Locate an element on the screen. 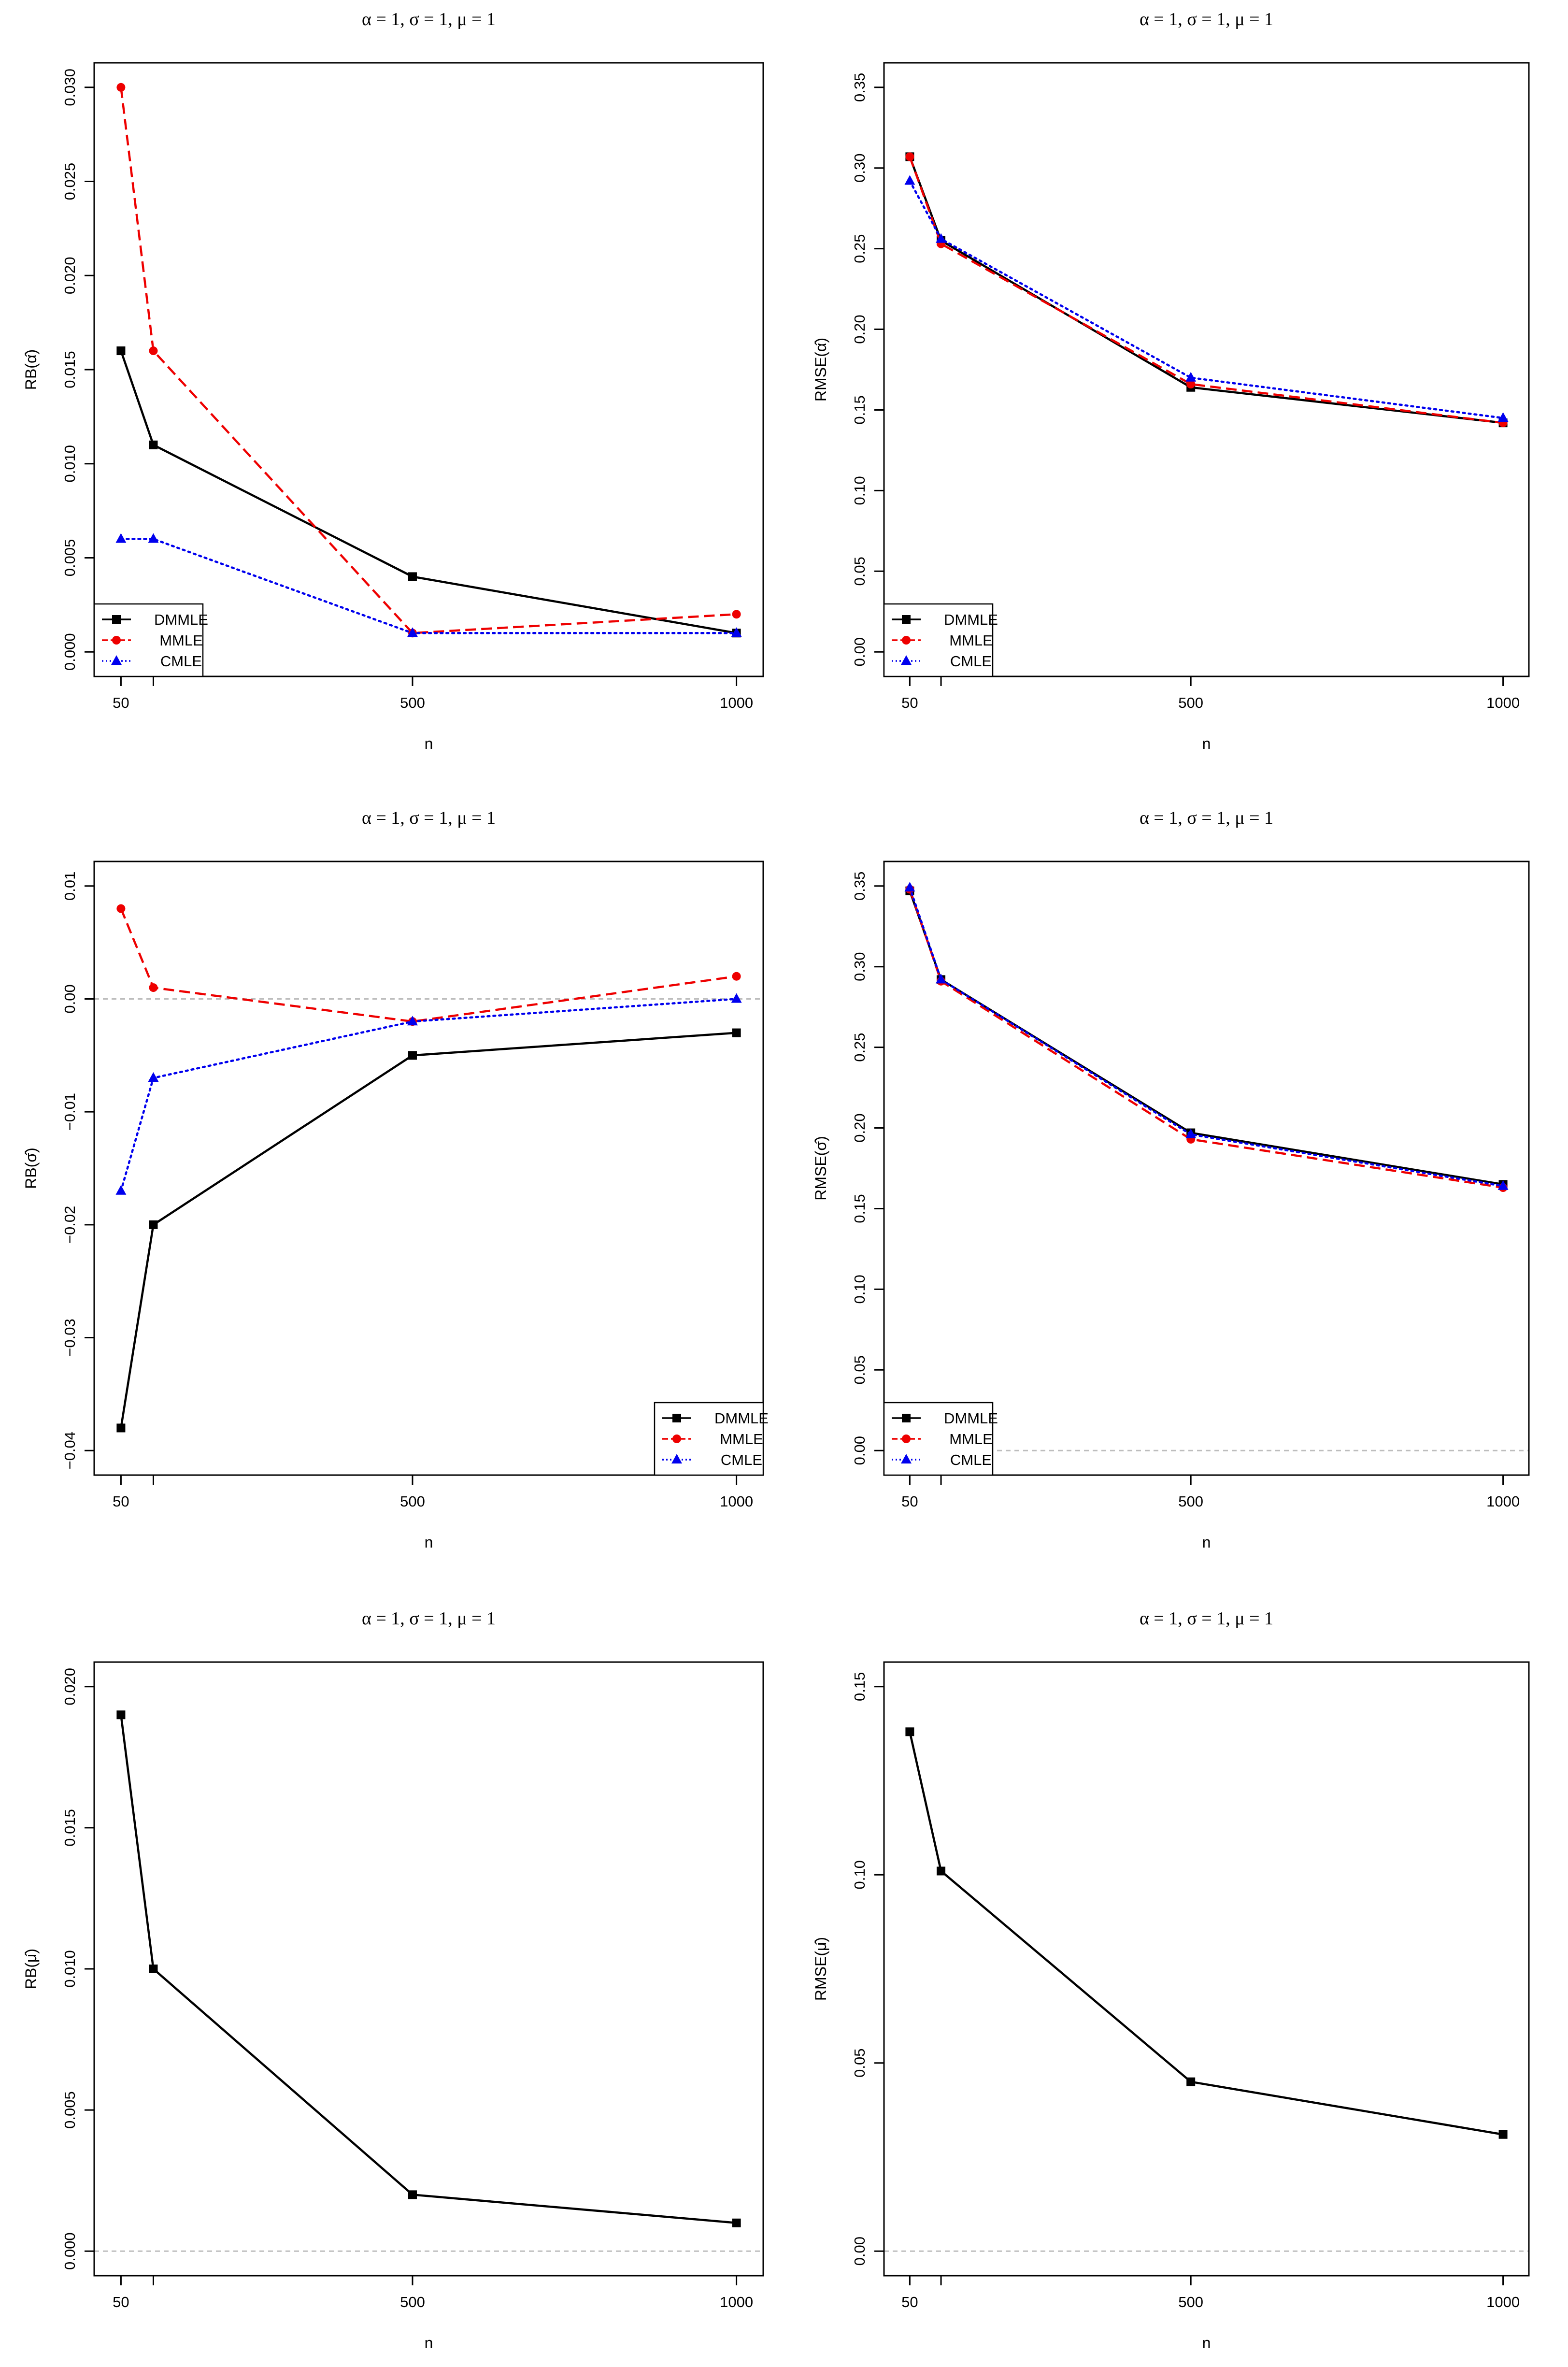  y-axis-label: RB(μ̂) is located at coordinates (31, 1969).